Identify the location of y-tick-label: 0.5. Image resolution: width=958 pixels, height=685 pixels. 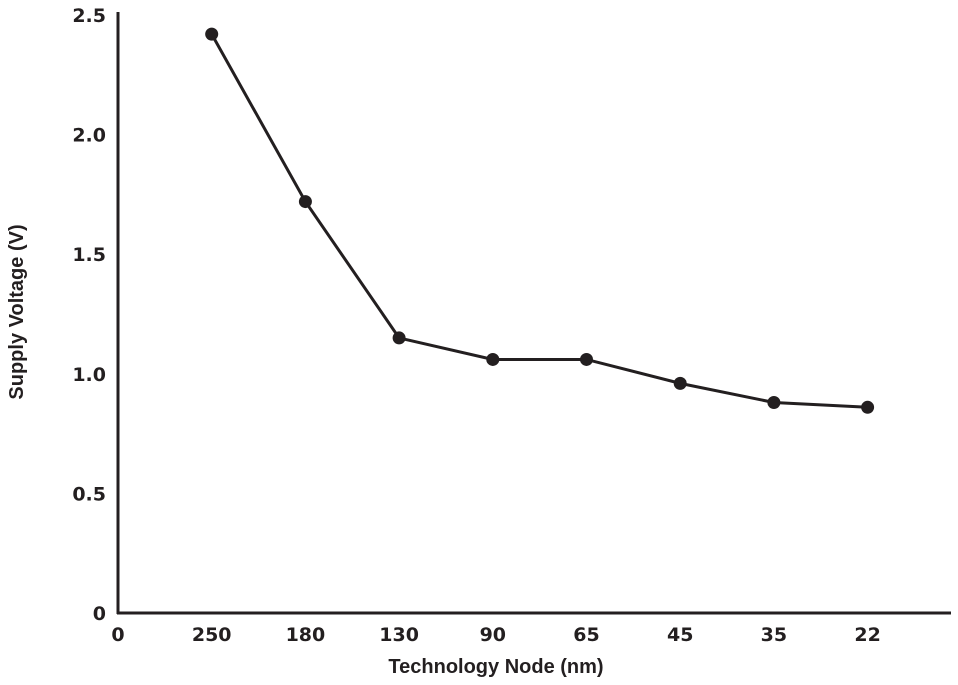
(89, 494).